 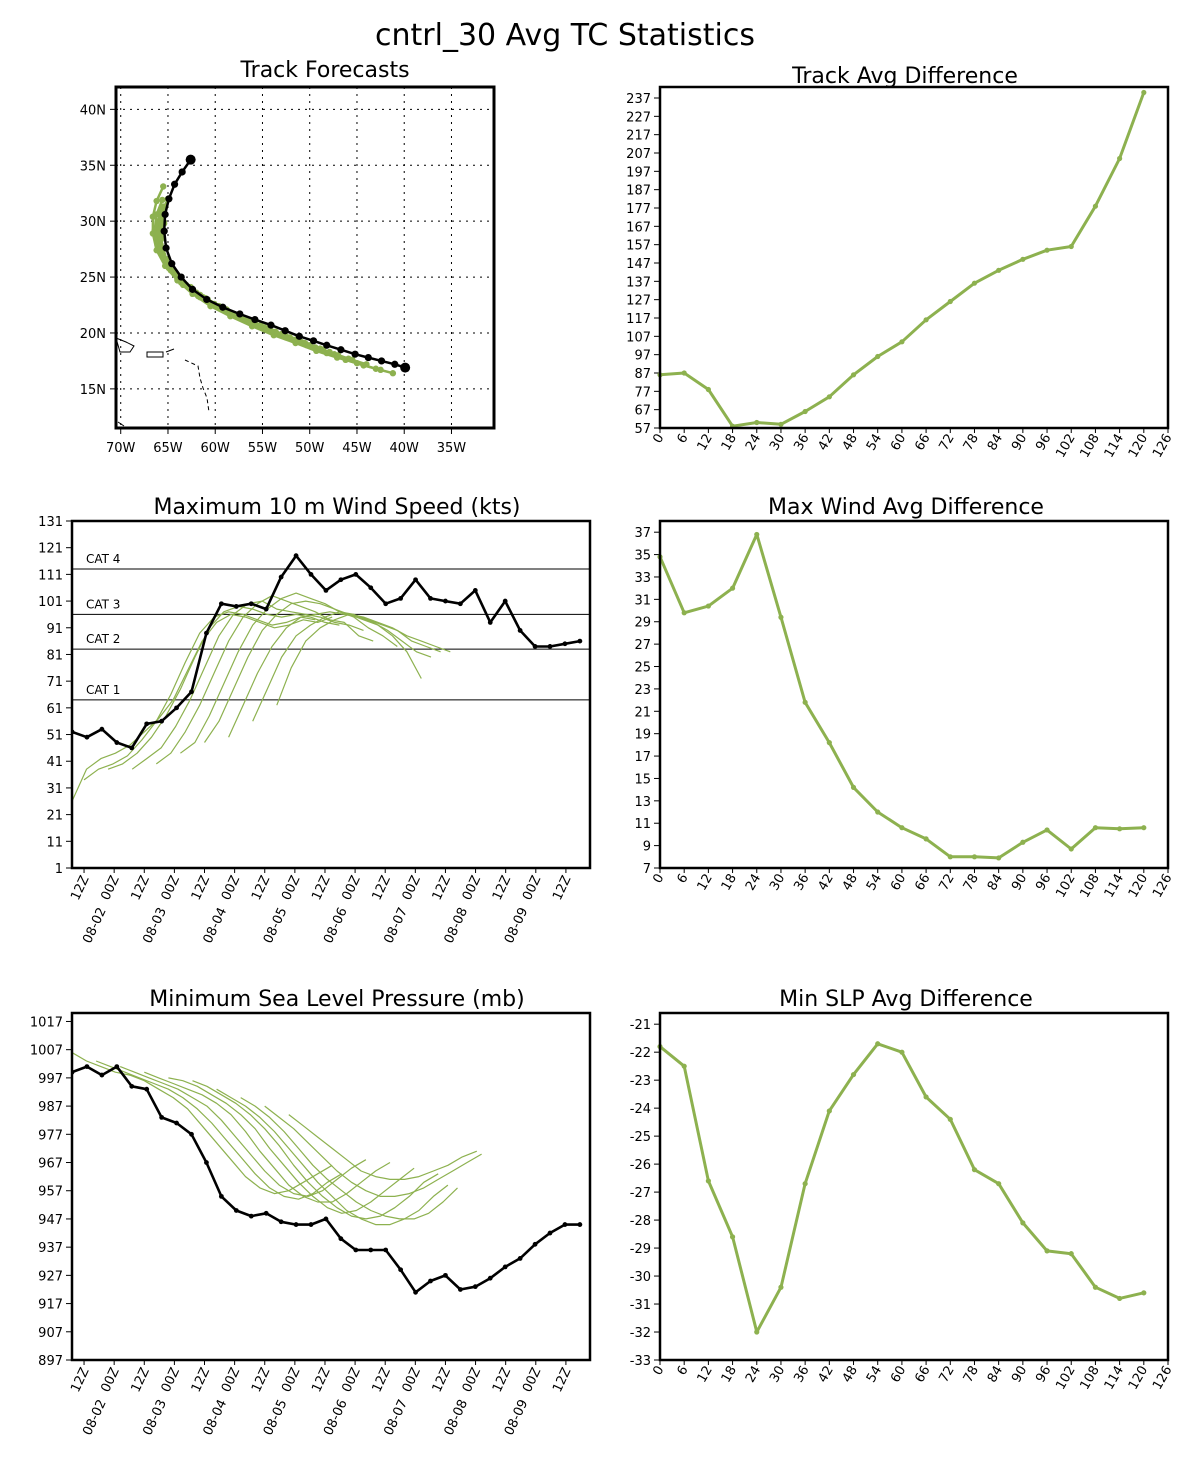 I want to click on page-title: cntrl_30 Avg TC Statistics, so click(x=565, y=35).